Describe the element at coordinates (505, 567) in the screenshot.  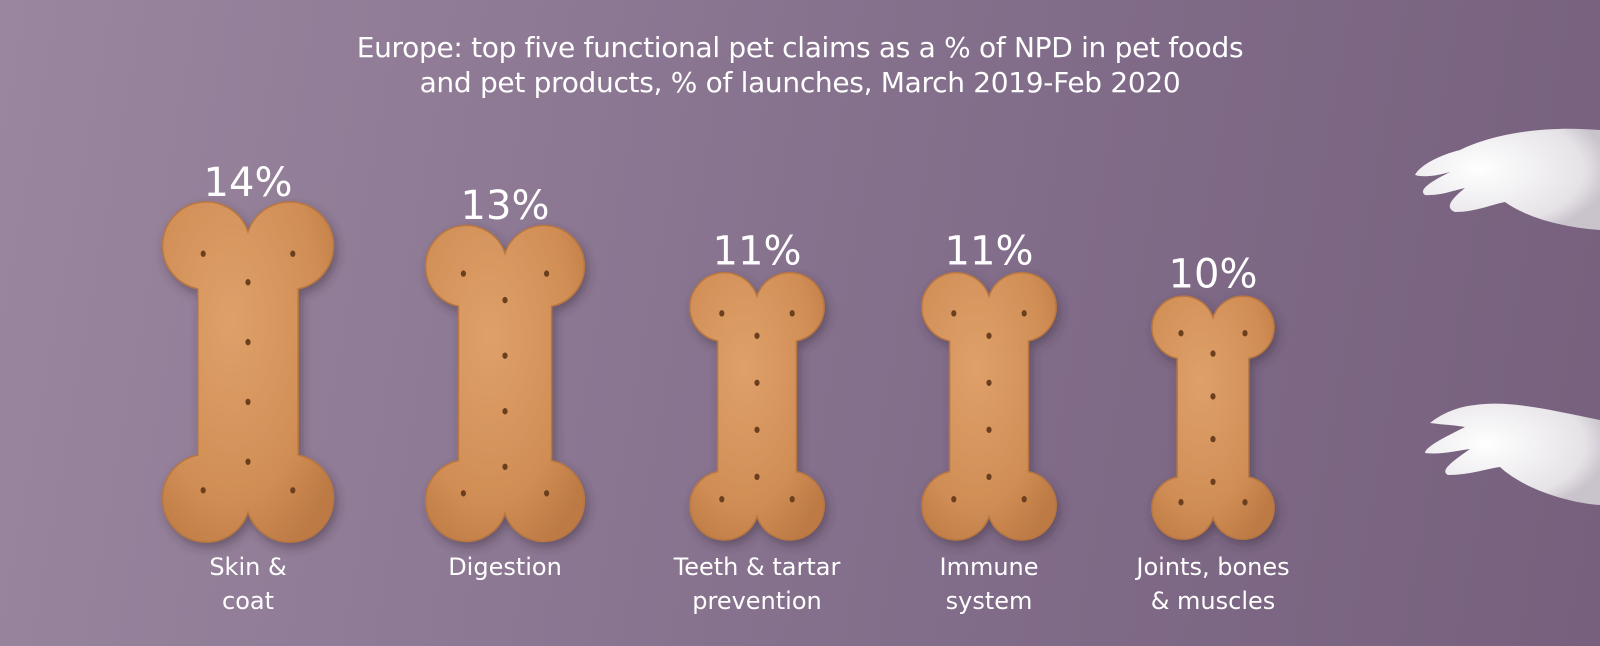
I see `category-label: Digestion` at that location.